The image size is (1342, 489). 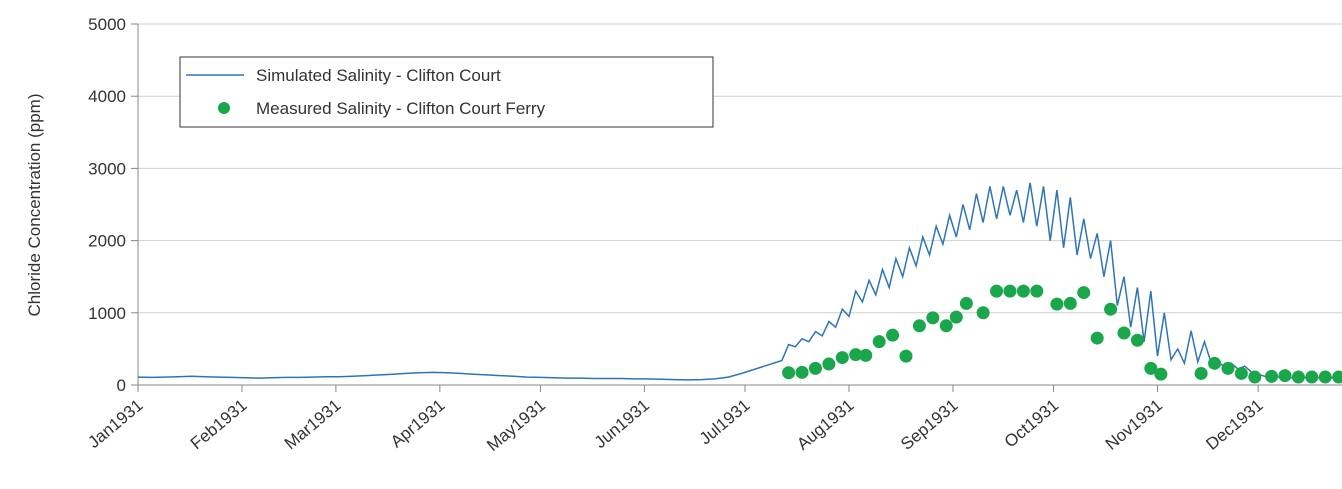 I want to click on y-tick-label: 1000, so click(x=107, y=313).